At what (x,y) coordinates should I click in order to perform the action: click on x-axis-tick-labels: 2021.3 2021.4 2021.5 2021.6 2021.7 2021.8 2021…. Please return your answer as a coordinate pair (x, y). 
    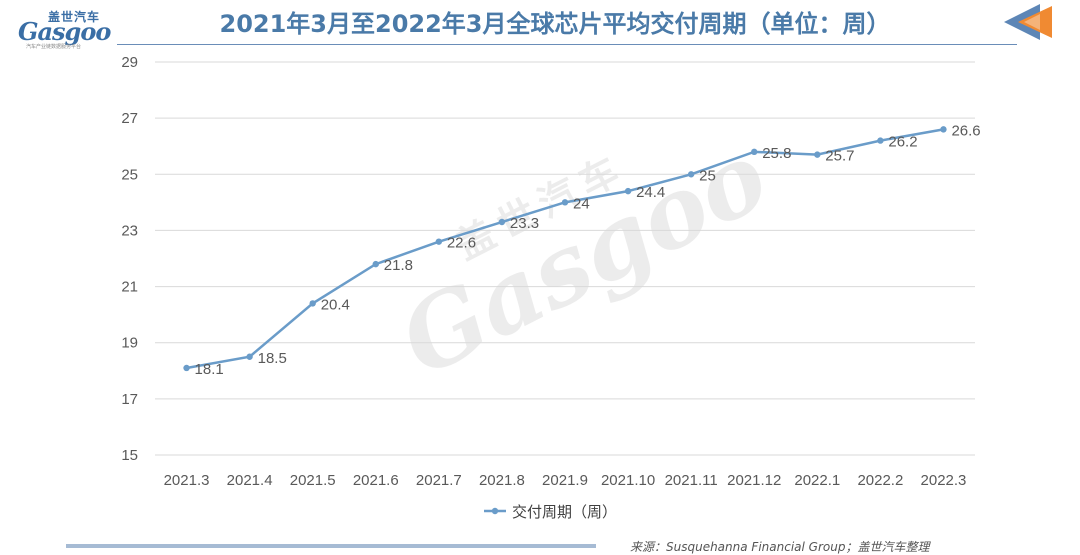
    Looking at the image, I should click on (565, 480).